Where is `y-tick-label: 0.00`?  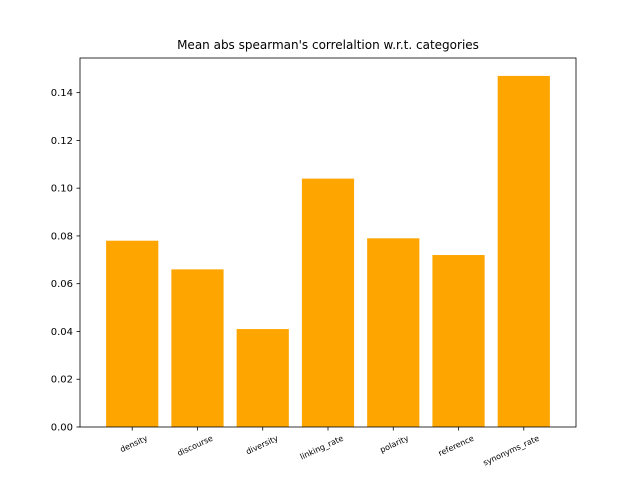 y-tick-label: 0.00 is located at coordinates (62, 428).